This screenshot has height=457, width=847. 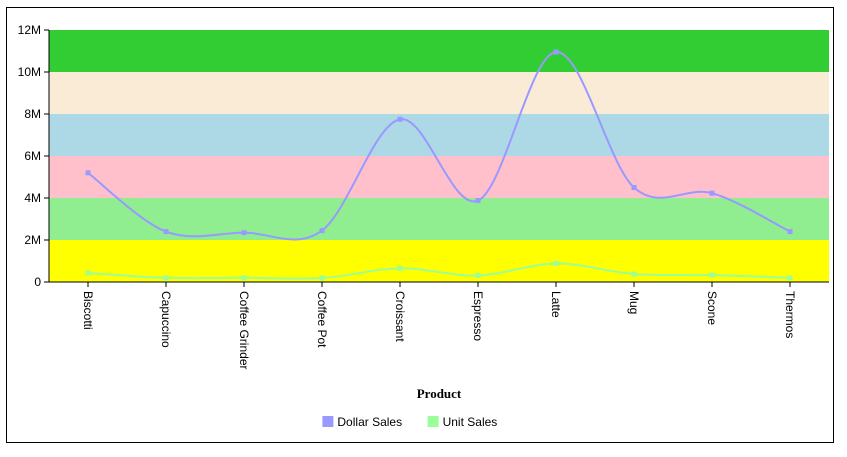 What do you see at coordinates (433, 421) in the screenshot?
I see `legend-swatch-unit-sales` at bounding box center [433, 421].